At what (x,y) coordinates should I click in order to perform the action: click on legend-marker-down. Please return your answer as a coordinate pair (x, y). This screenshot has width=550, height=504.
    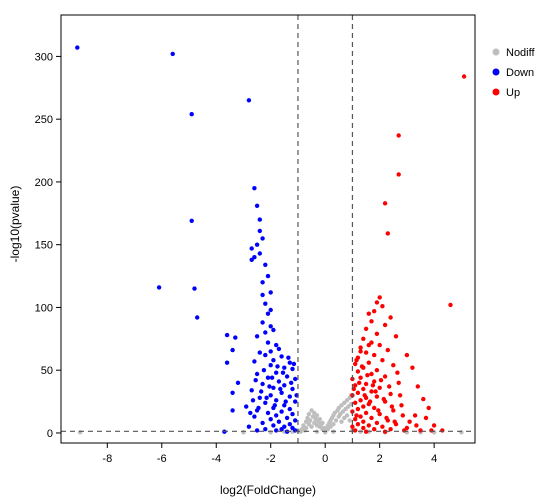
    Looking at the image, I should click on (496, 72).